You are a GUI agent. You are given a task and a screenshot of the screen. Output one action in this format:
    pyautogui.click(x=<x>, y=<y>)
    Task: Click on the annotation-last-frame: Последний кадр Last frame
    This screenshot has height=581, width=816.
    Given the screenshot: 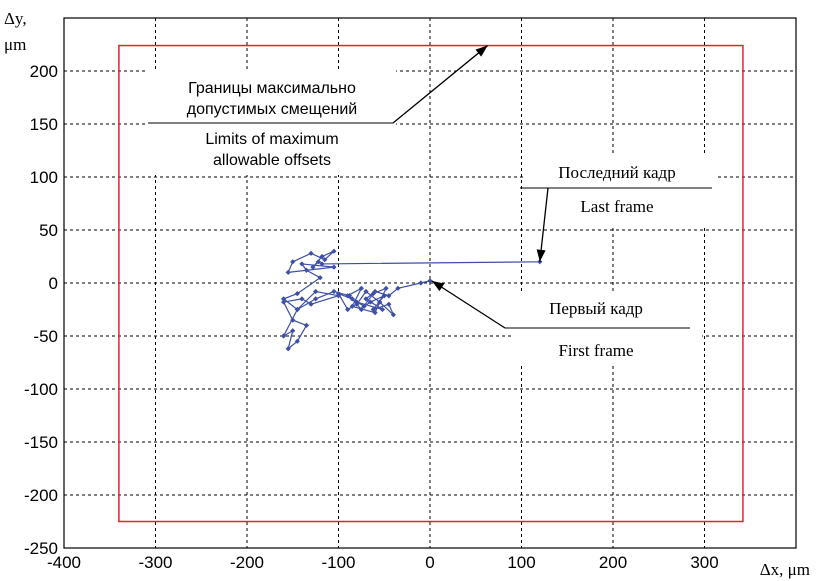 What is the action you would take?
    pyautogui.click(x=617, y=207)
    